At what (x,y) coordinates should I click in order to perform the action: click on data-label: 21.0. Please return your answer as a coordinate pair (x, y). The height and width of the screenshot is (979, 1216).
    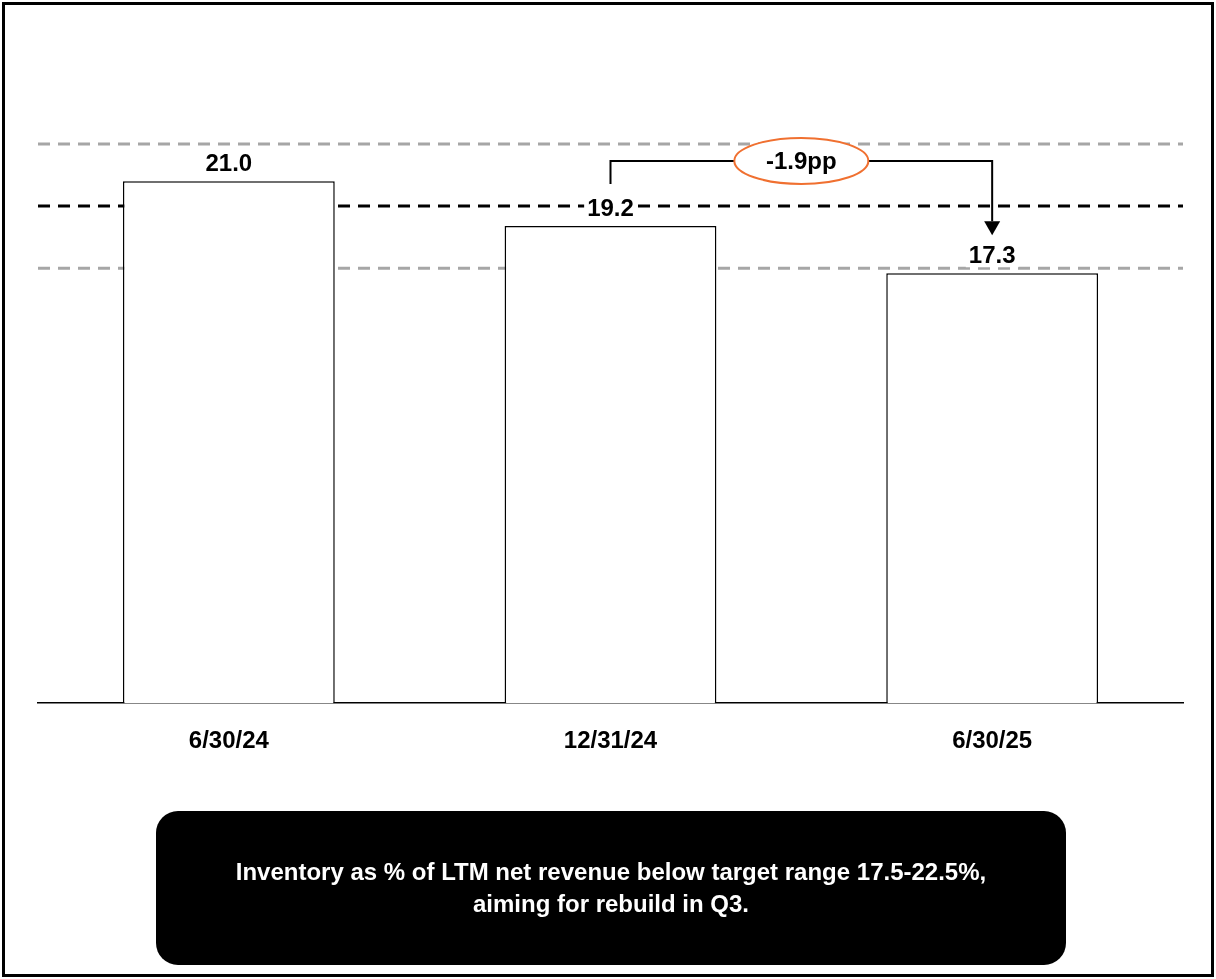
    Looking at the image, I should click on (229, 162).